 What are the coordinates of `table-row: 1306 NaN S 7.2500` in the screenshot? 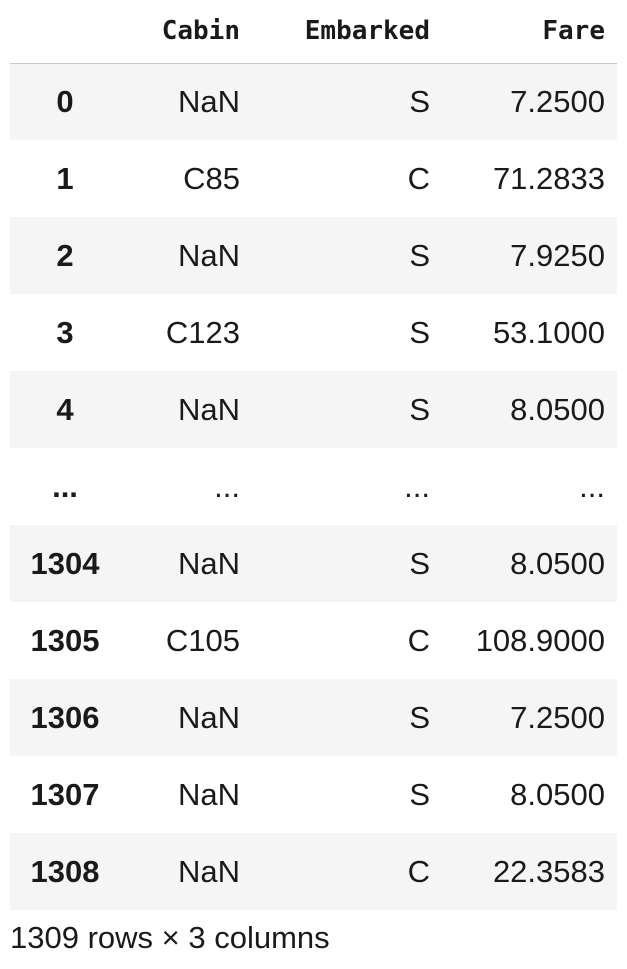 It's located at (313, 717).